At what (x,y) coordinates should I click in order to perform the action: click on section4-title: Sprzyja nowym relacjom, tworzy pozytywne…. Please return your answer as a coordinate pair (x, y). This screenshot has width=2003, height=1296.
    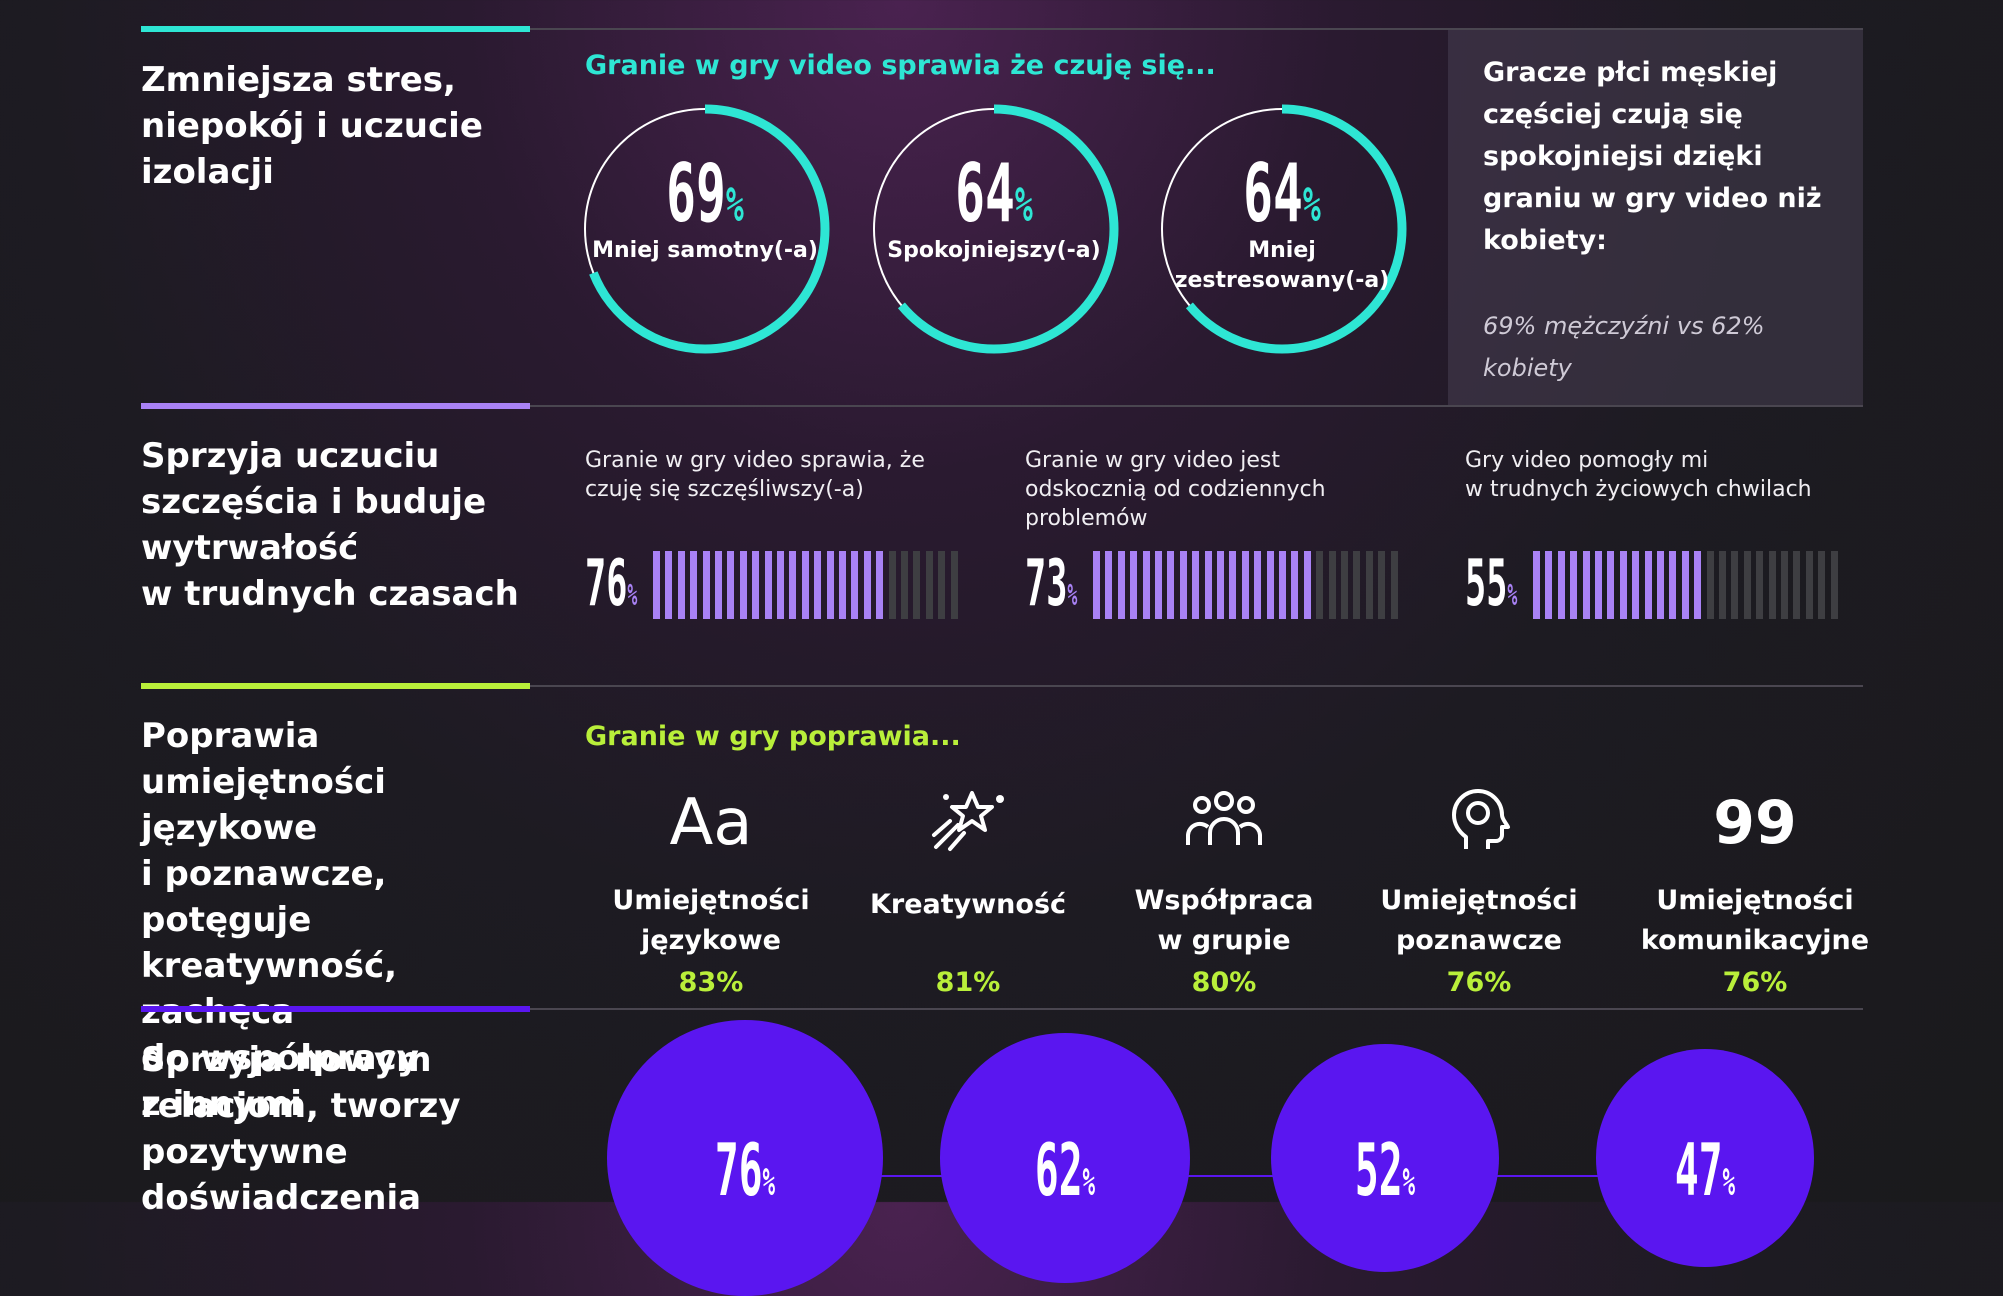
    Looking at the image, I should click on (341, 1129).